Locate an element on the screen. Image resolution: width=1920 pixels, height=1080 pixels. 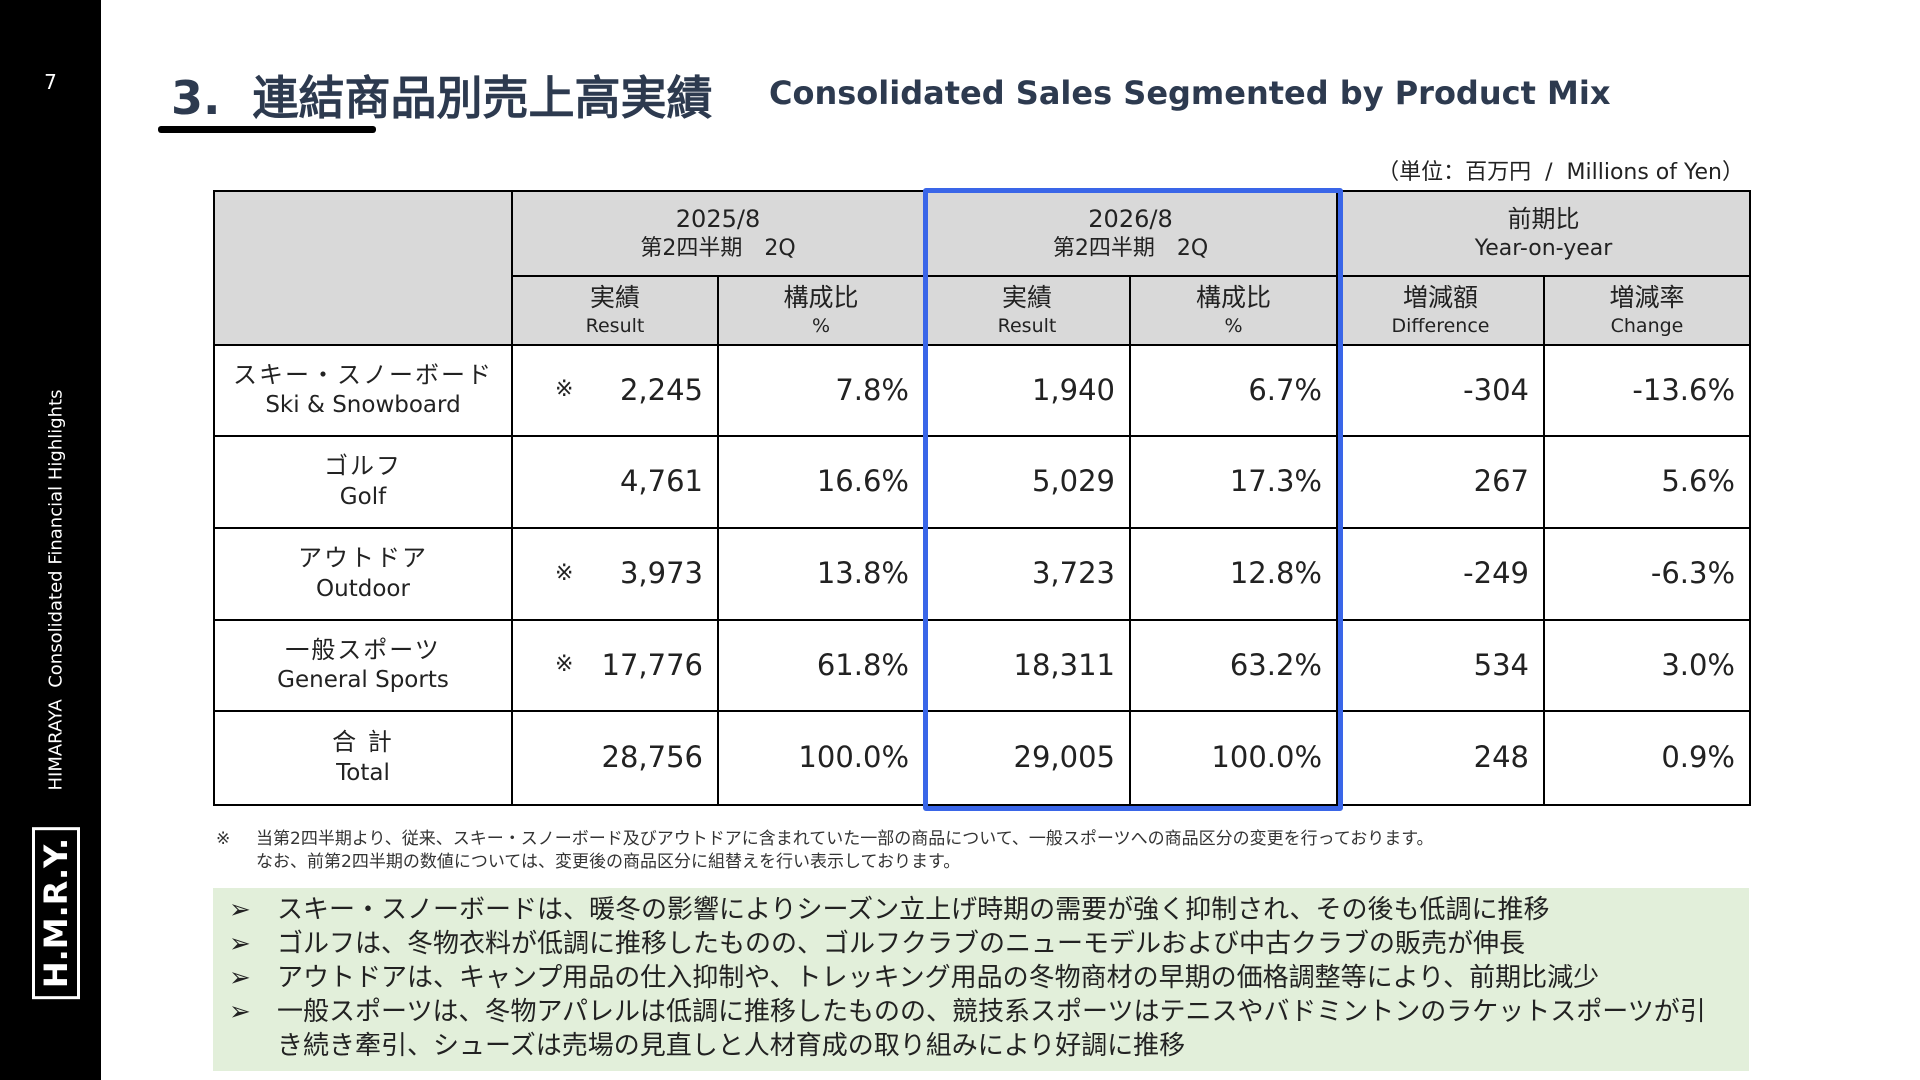
value-cell: -13.6% is located at coordinates (1647, 390).